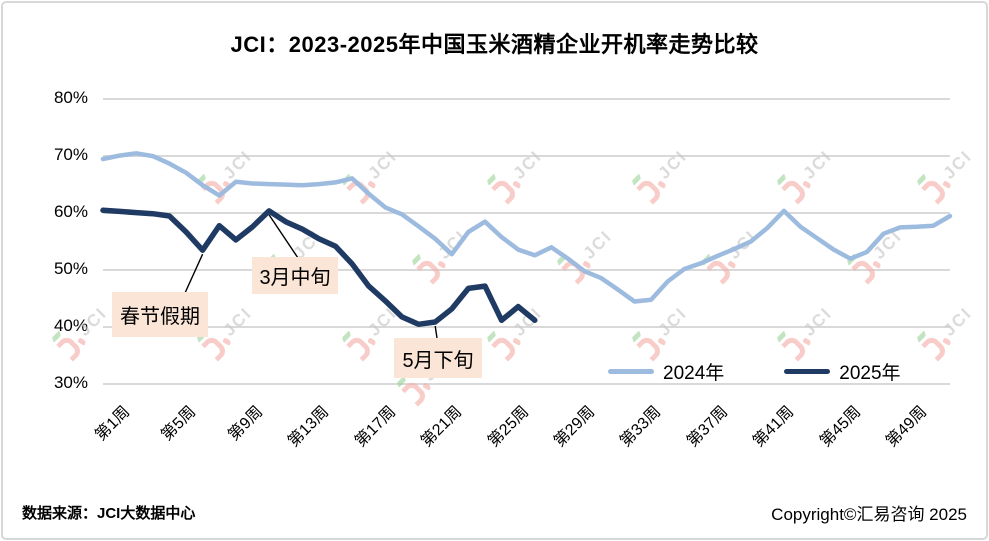  I want to click on legend-item-2024: 2024年, so click(666, 371).